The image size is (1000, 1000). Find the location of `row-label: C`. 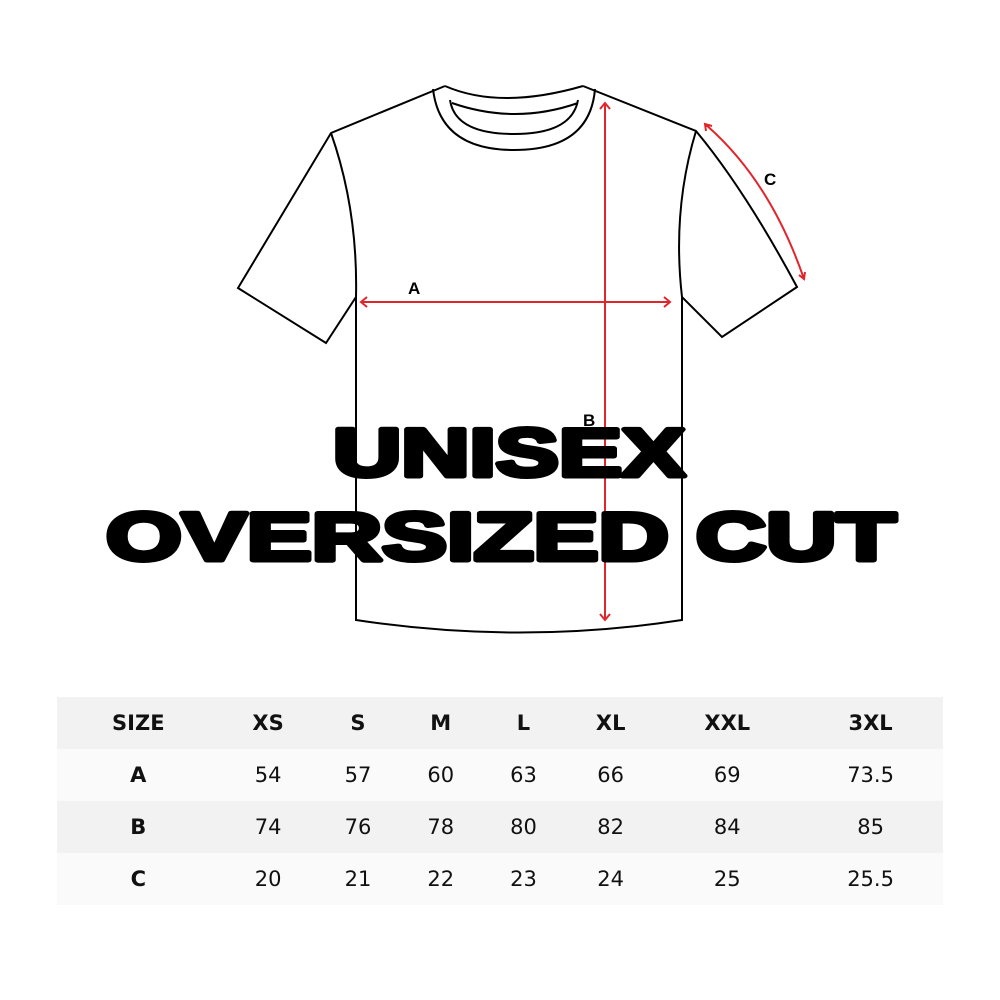

row-label: C is located at coordinates (138, 879).